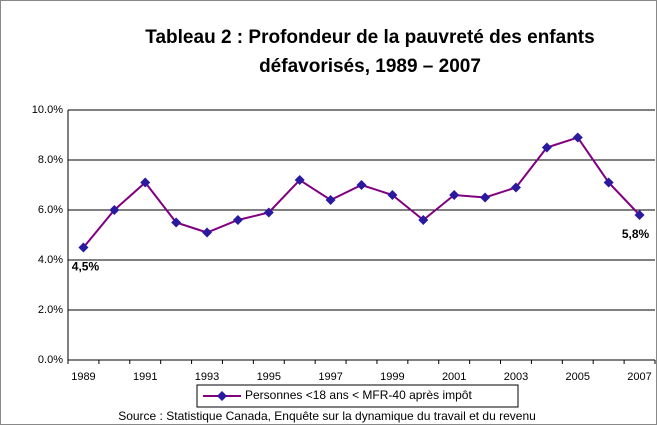  What do you see at coordinates (83, 377) in the screenshot?
I see `x-tick-label: 1989` at bounding box center [83, 377].